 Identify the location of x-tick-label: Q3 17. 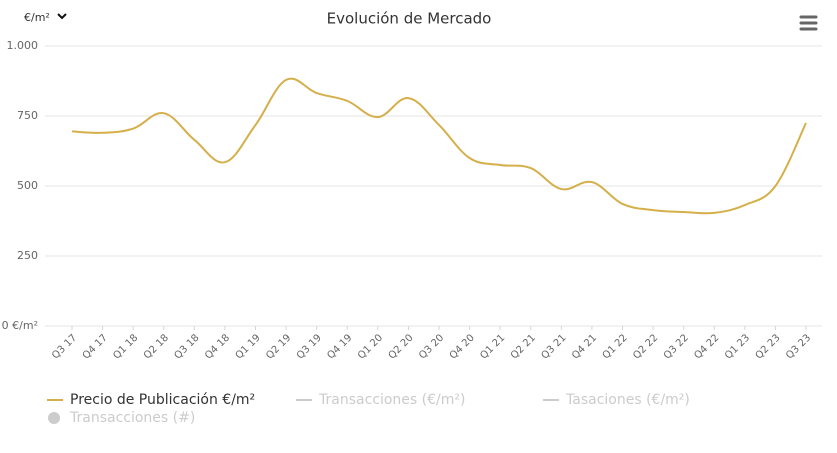
(64, 346).